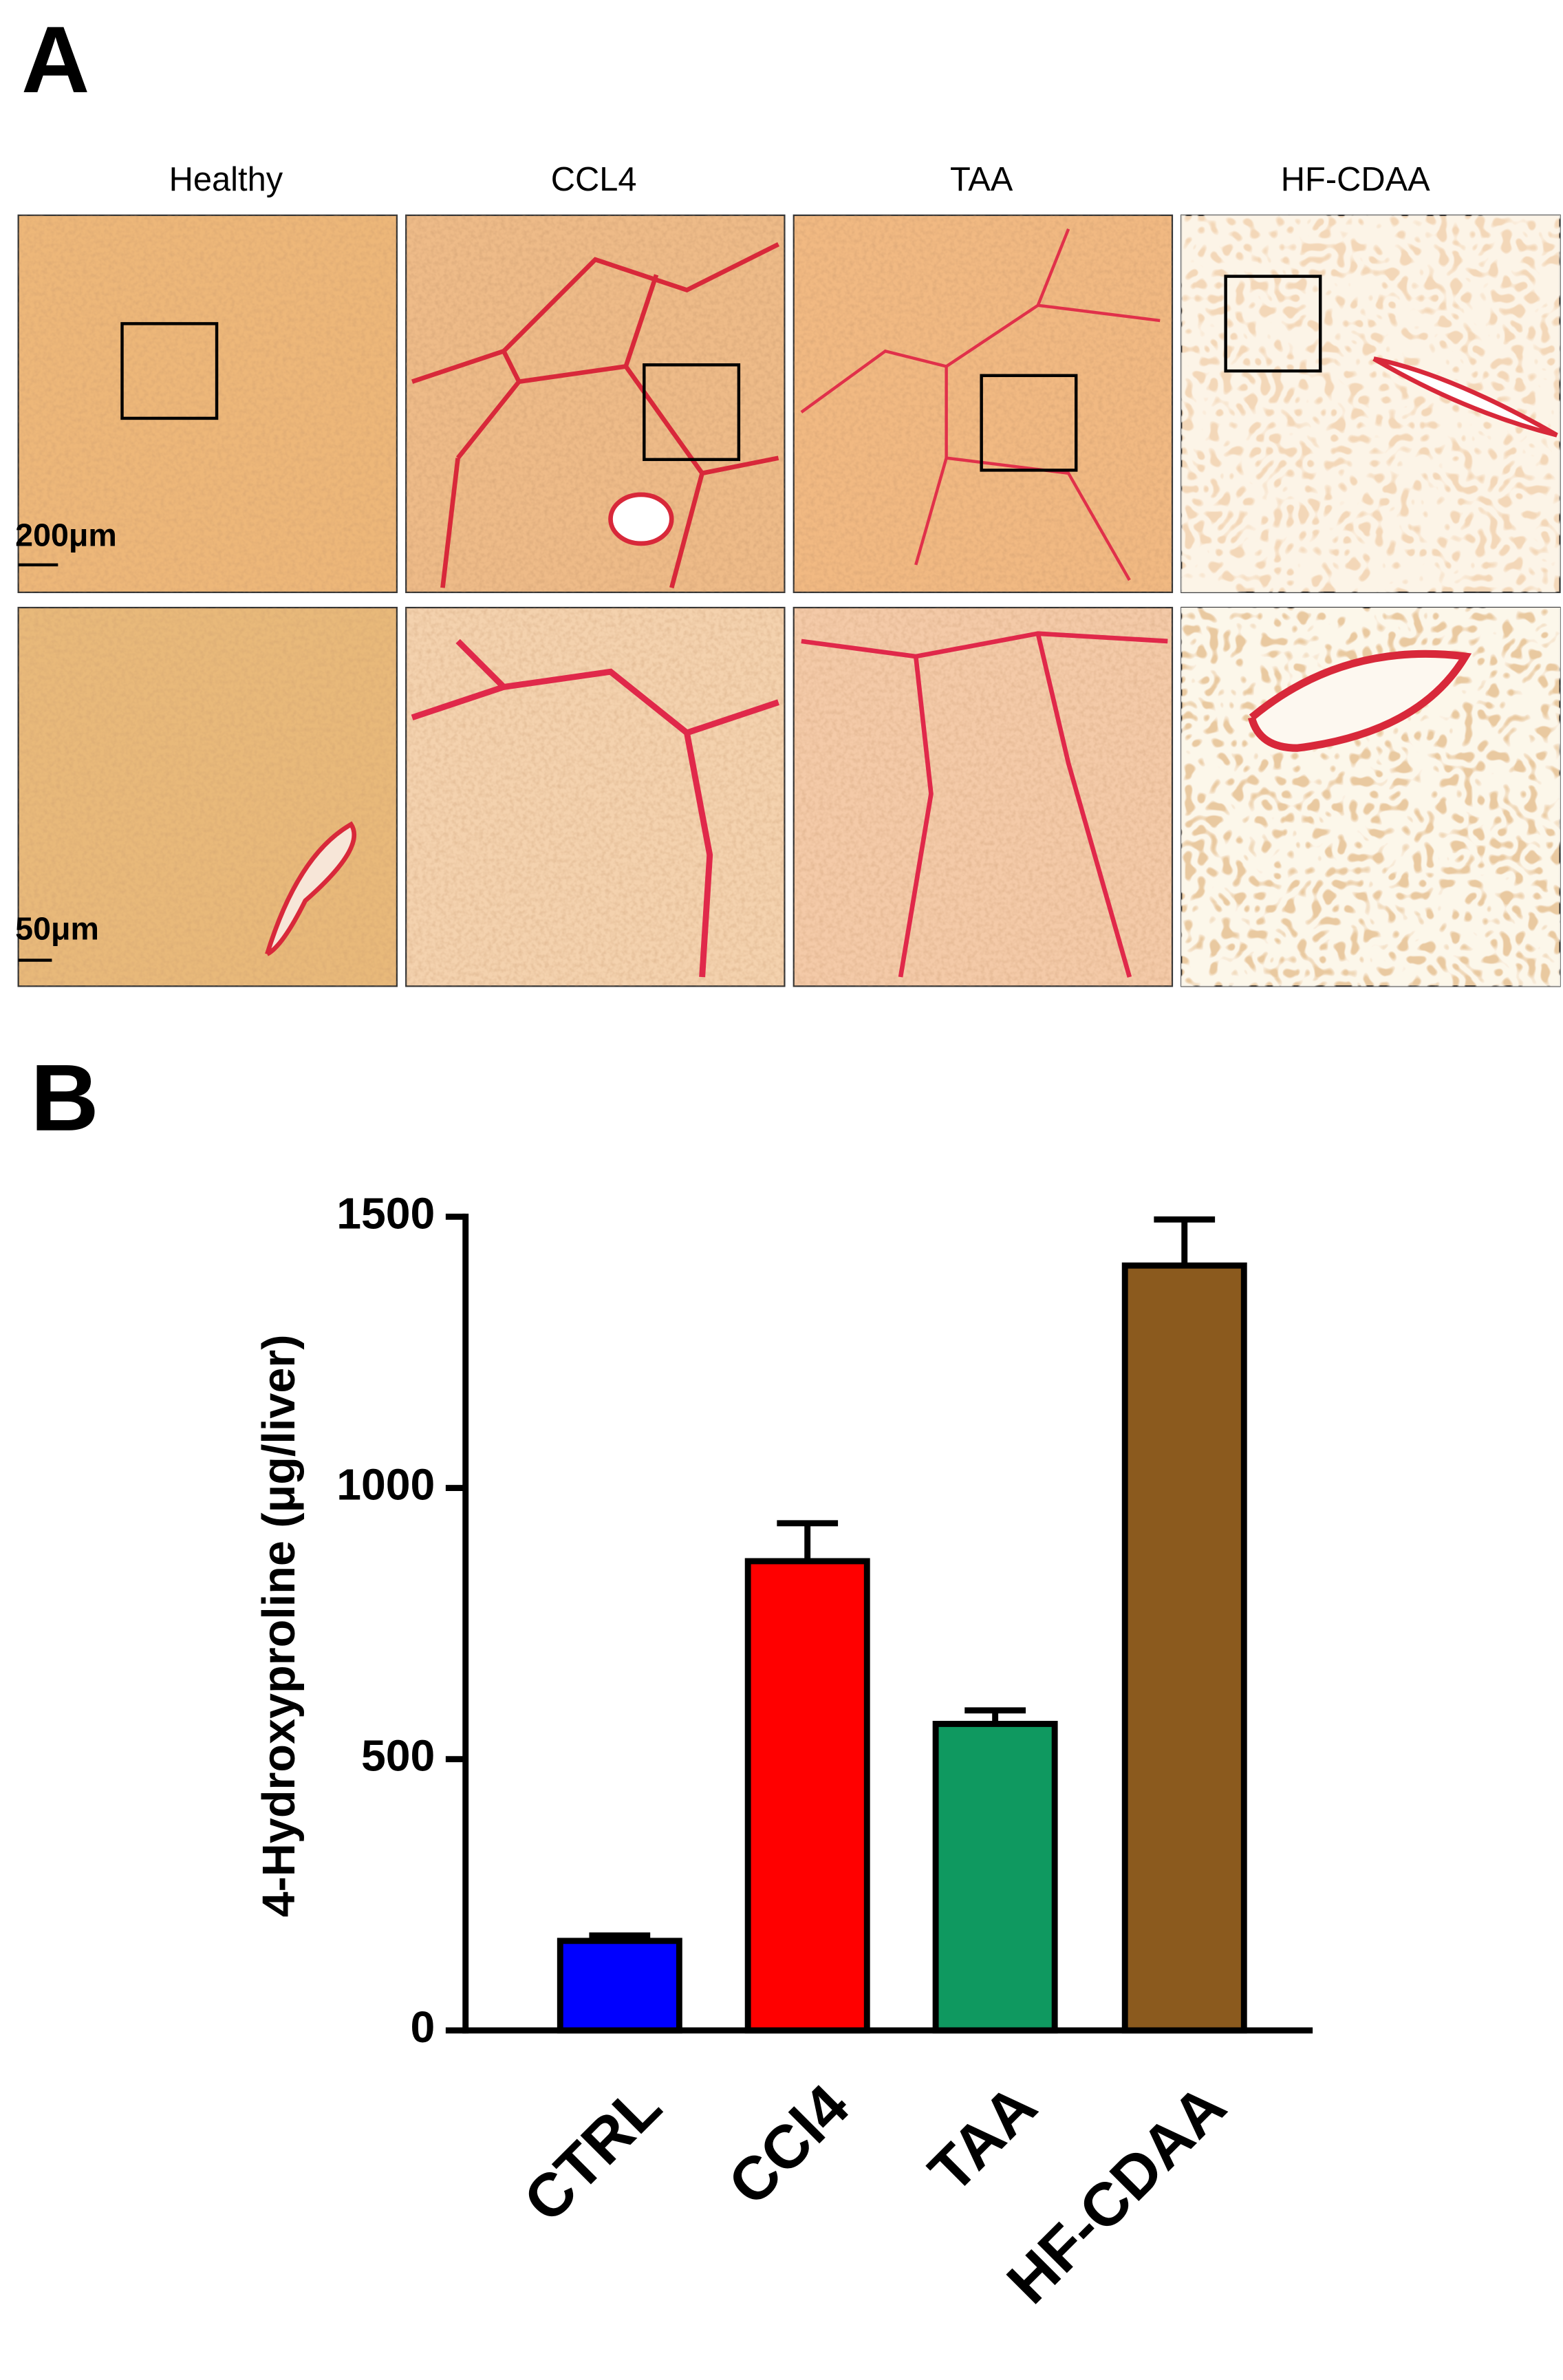 This screenshot has height=2380, width=1563. Describe the element at coordinates (385, 1485) in the screenshot. I see `y-tick-label: 1000` at that location.